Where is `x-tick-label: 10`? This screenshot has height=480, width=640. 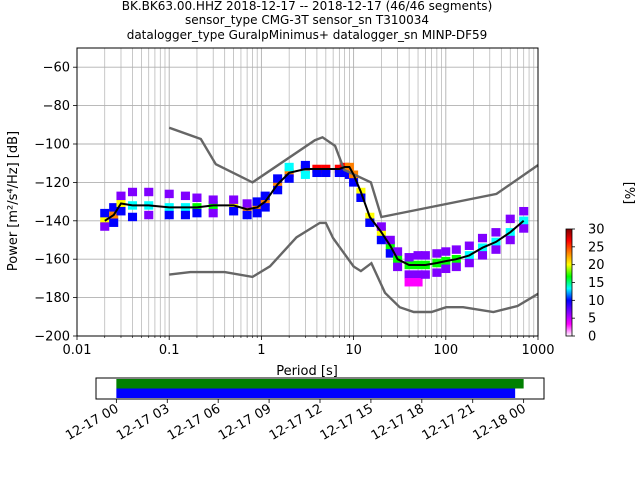 x-tick-label: 10 is located at coordinates (353, 350).